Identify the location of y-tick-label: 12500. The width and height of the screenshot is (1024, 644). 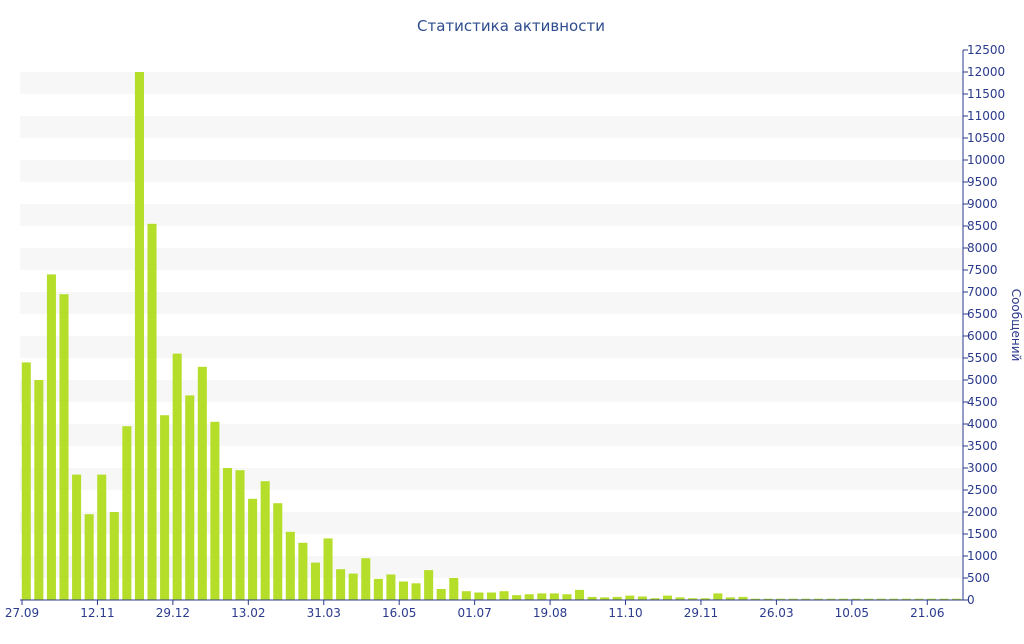
(986, 50).